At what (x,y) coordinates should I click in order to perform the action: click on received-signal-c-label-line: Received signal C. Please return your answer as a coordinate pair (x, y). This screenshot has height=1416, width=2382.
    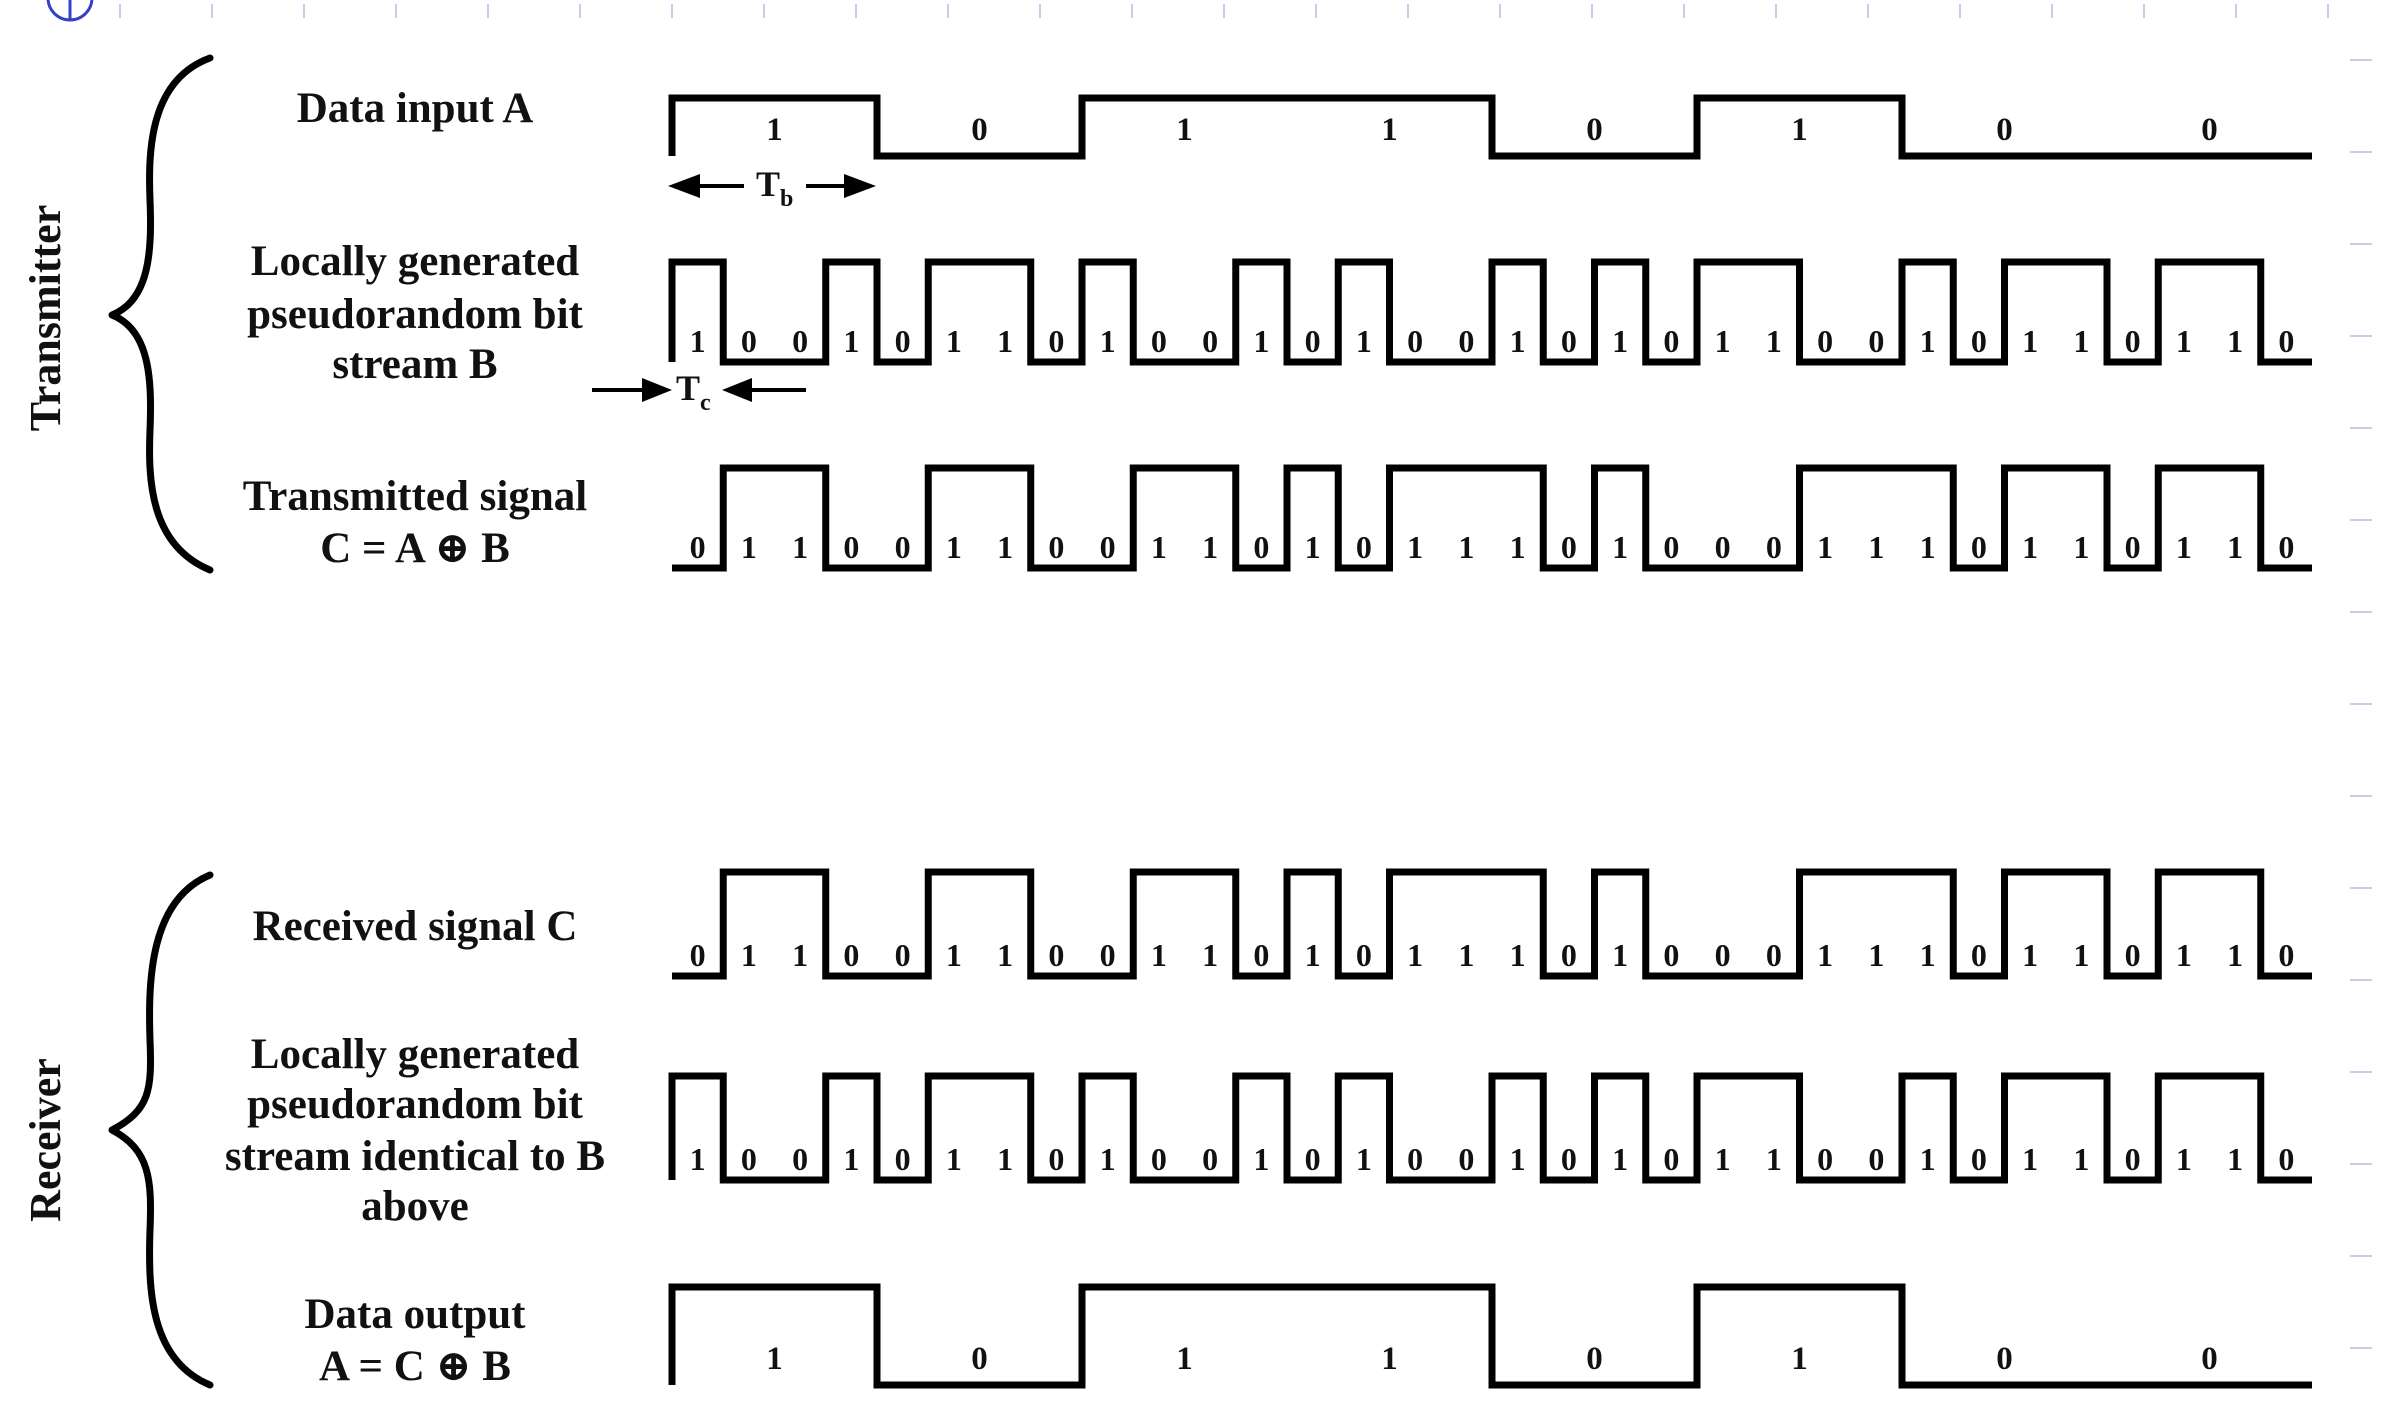
    Looking at the image, I should click on (415, 926).